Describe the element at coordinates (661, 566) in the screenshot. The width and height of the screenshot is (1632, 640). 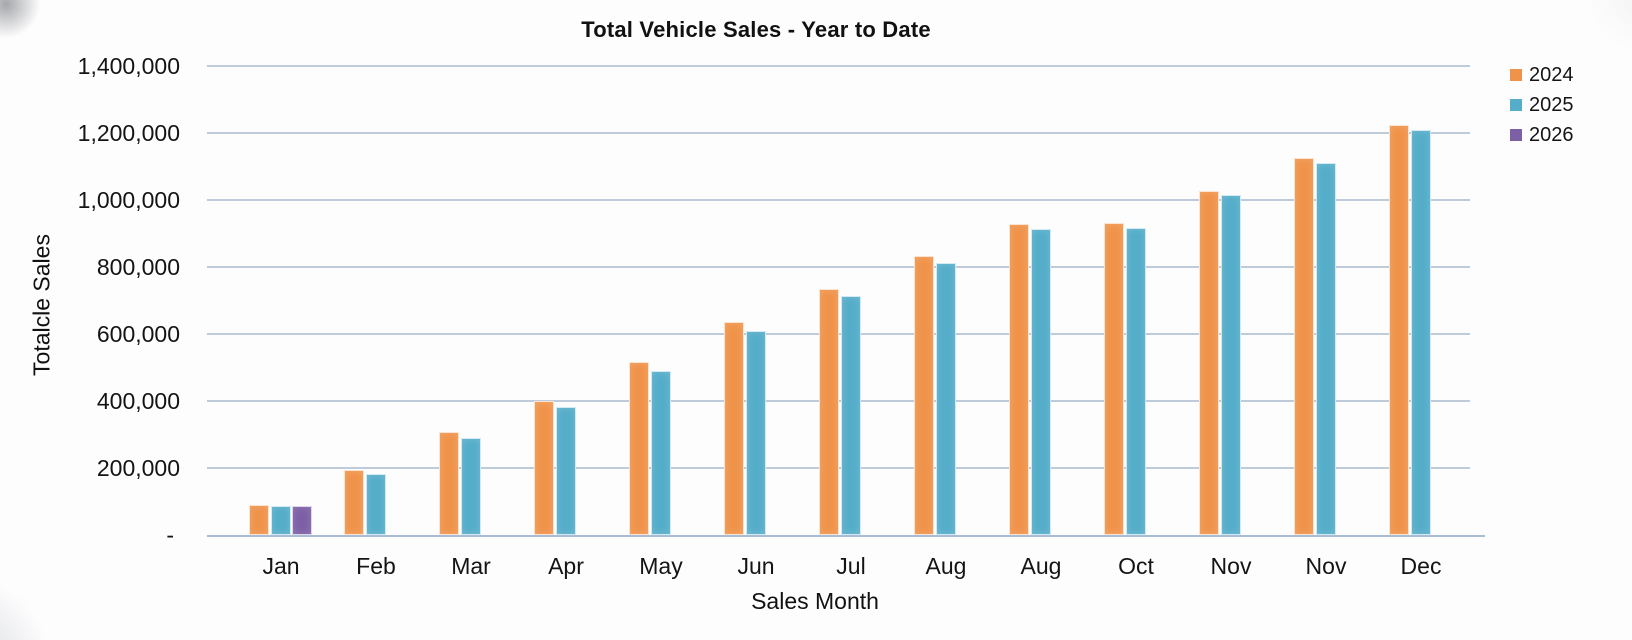
I see `x-tick-label: May` at that location.